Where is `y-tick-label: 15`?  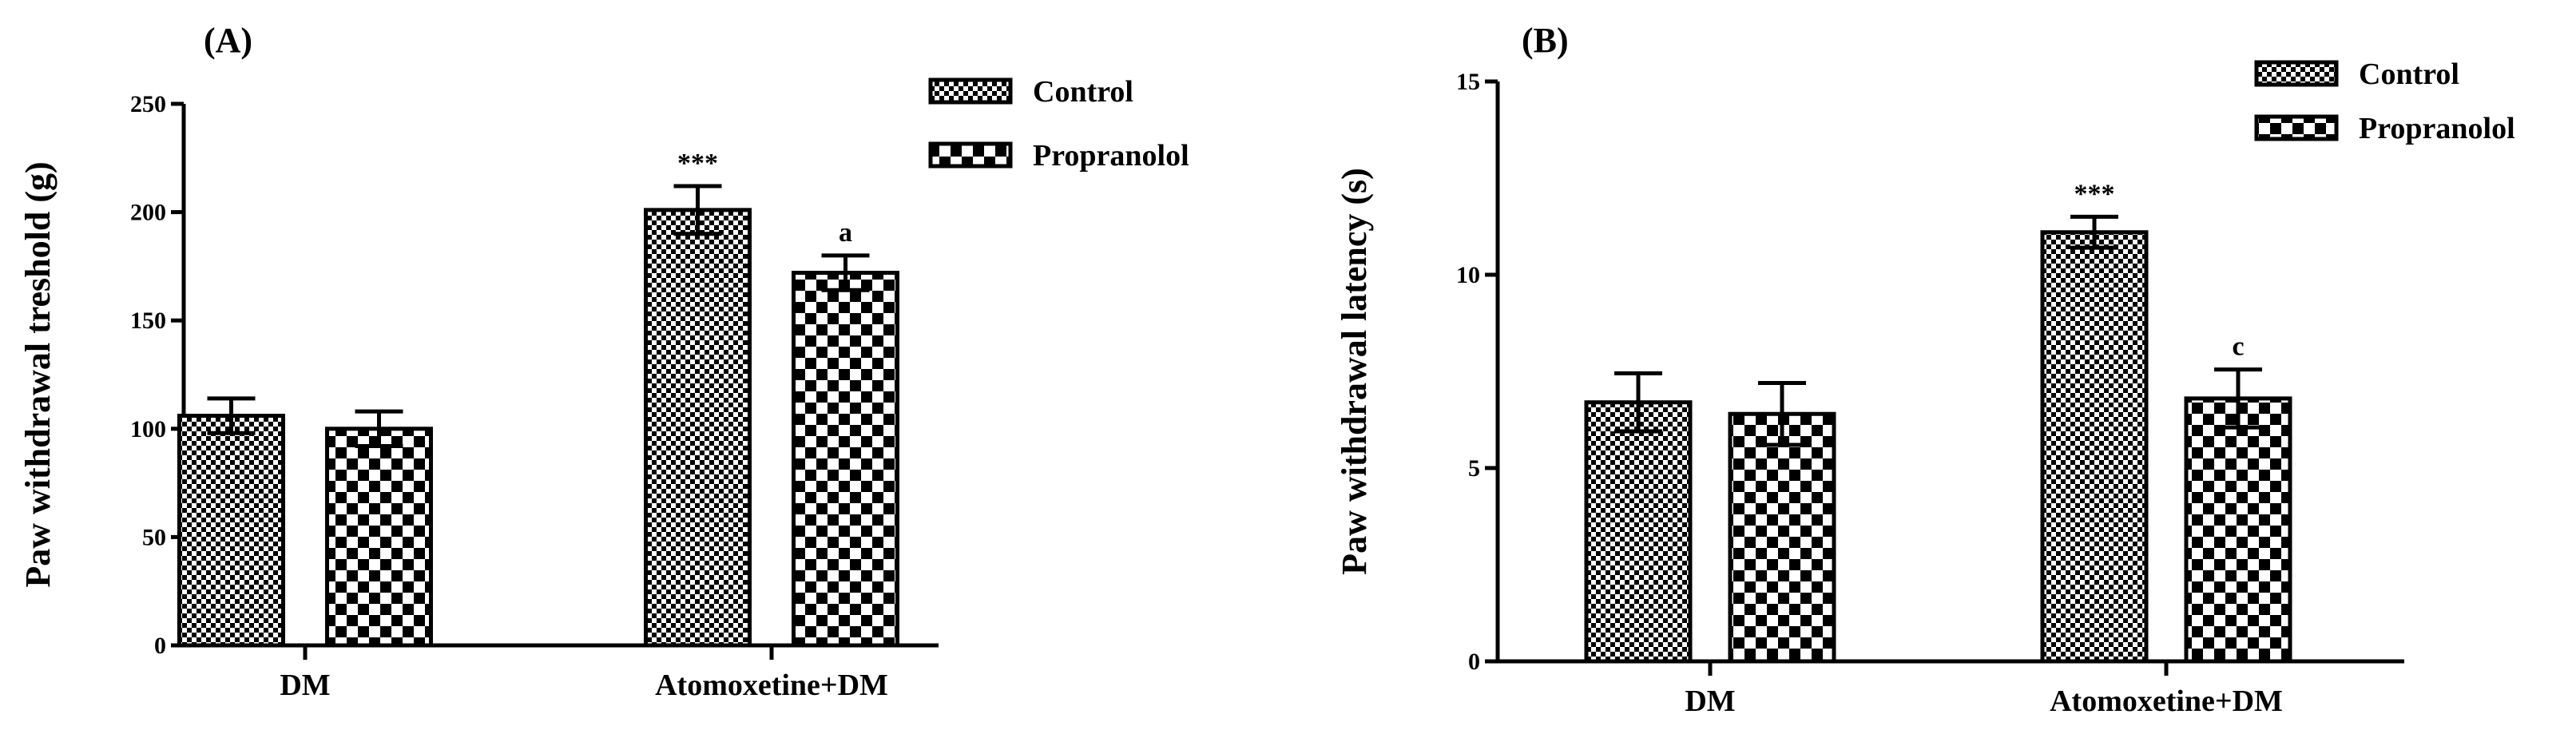 y-tick-label: 15 is located at coordinates (1468, 82).